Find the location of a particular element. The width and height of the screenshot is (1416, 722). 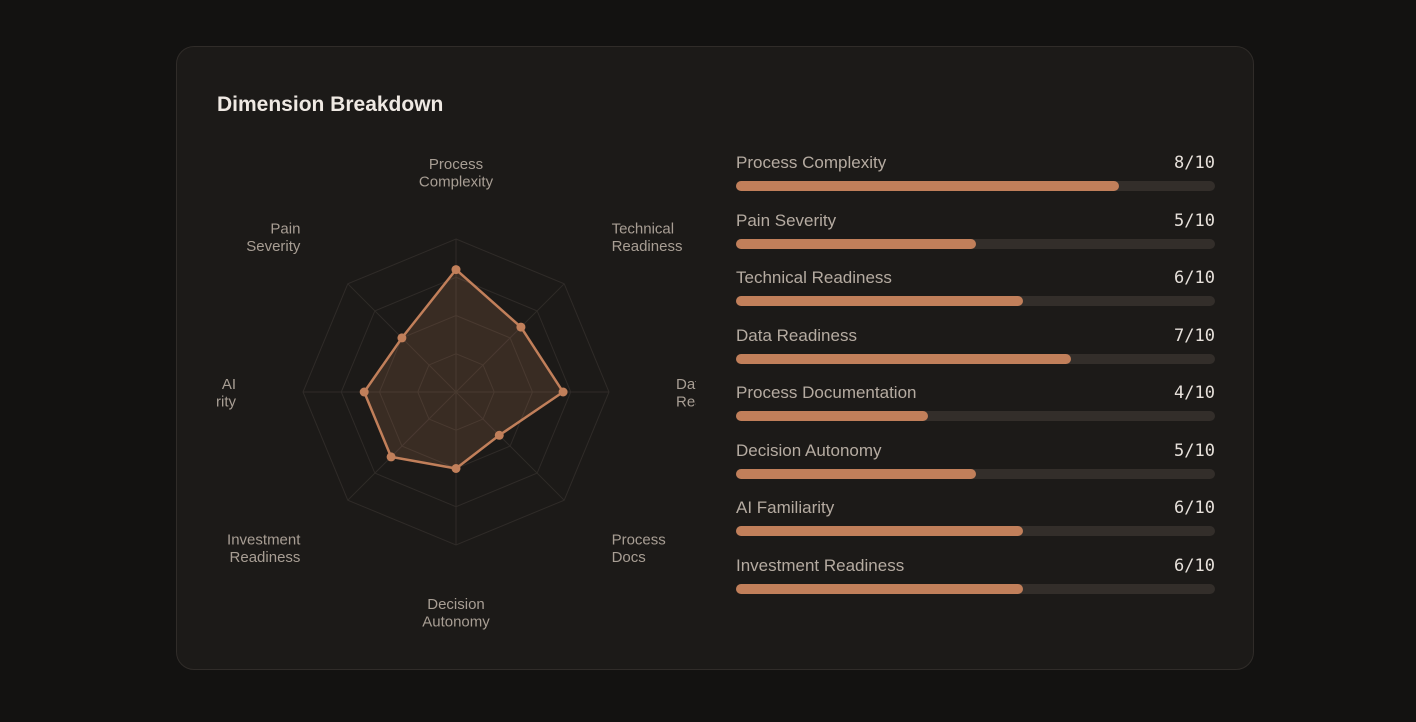

radar-axis-label-line: Pain is located at coordinates (285, 228).